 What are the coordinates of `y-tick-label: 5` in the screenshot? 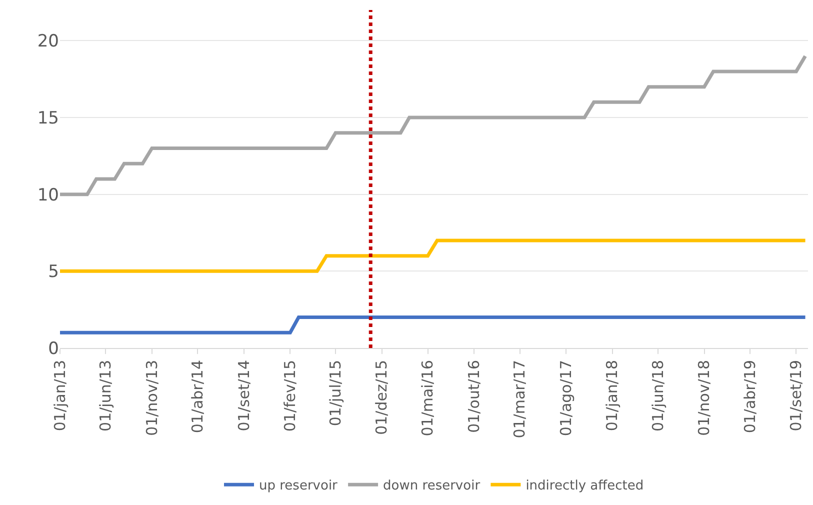 It's located at (53, 272).